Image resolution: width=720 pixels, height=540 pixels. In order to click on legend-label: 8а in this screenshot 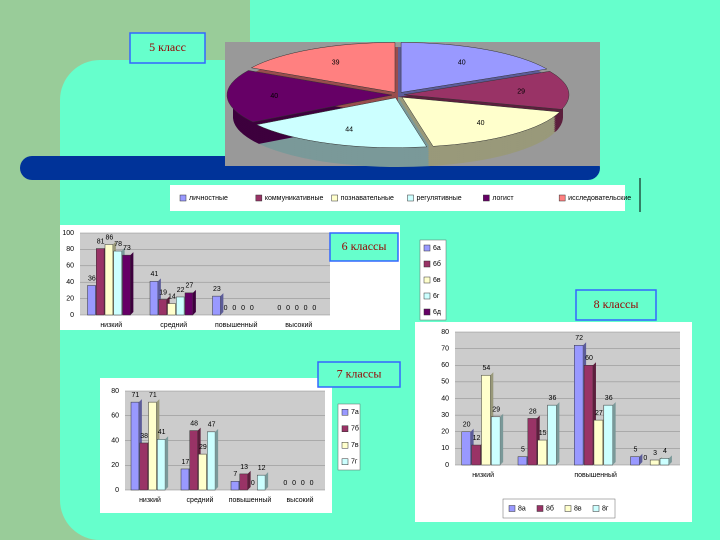, I will do `click(522, 508)`.